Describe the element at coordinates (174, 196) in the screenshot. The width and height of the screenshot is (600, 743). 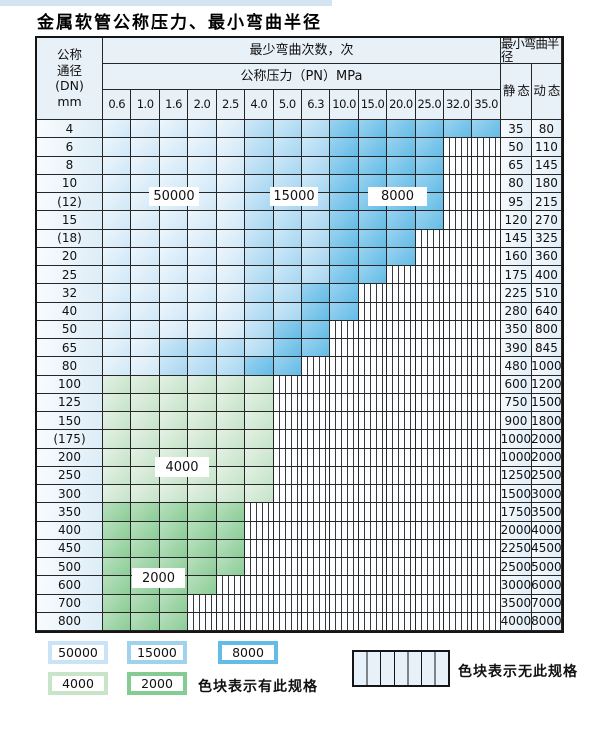
I see `cycle-count-label: 50000` at that location.